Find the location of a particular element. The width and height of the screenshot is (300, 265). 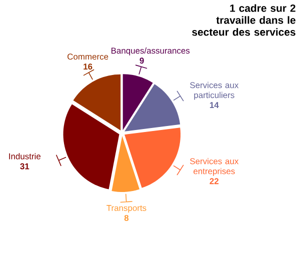

data-label: 22 is located at coordinates (214, 181).